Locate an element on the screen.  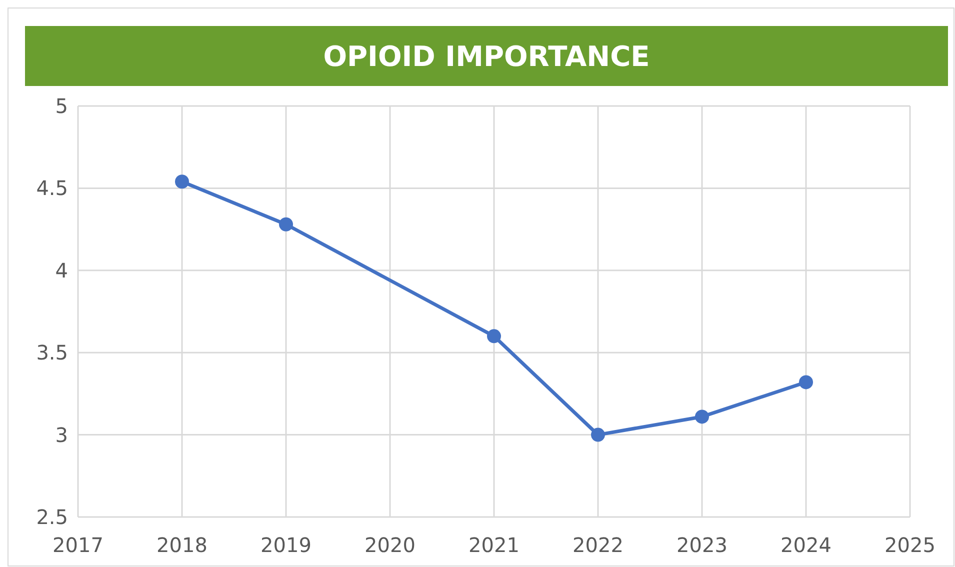
x-tick-label: 2021 is located at coordinates (494, 545).